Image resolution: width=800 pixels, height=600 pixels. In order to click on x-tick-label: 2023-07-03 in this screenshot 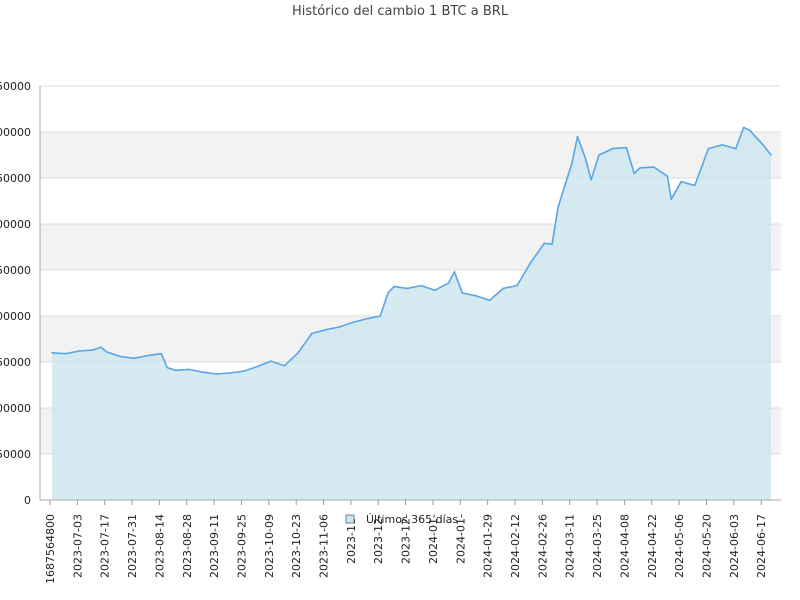, I will do `click(77, 546)`.